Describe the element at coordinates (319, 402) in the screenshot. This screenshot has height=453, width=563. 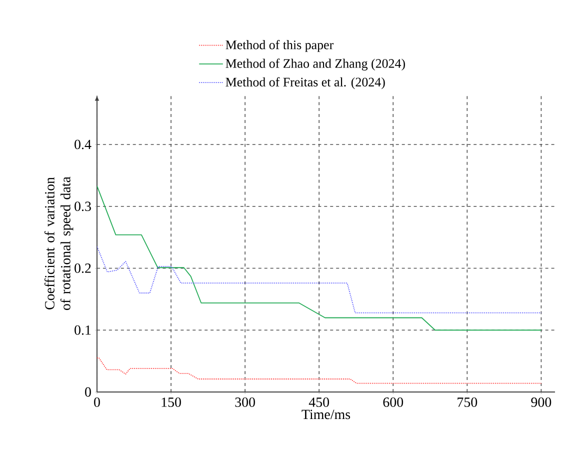
I see `x-tick-label: 450` at that location.